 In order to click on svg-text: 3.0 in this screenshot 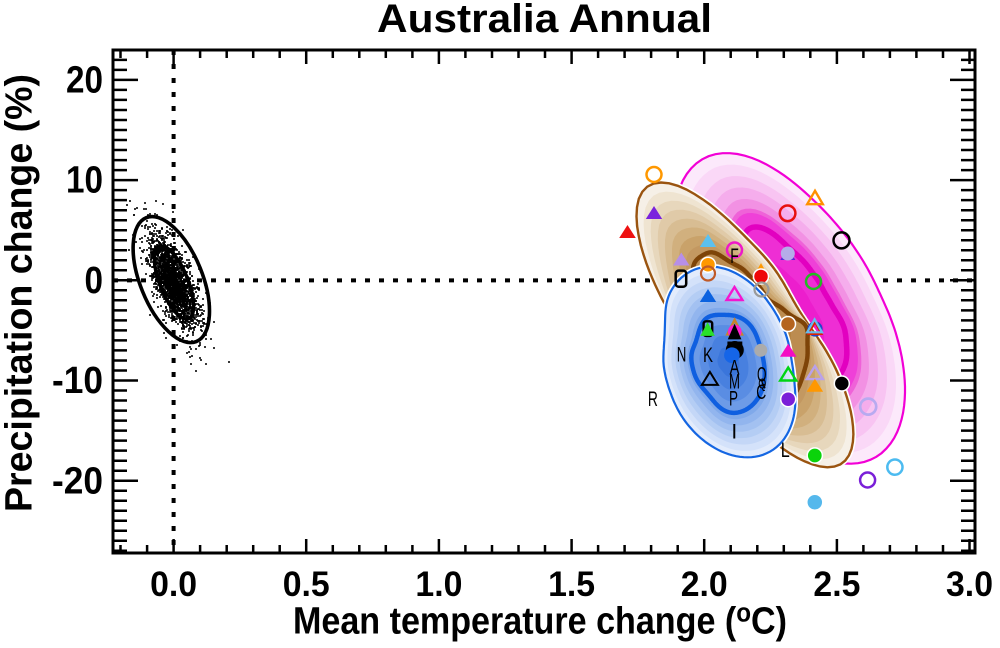, I will do `click(969, 584)`.